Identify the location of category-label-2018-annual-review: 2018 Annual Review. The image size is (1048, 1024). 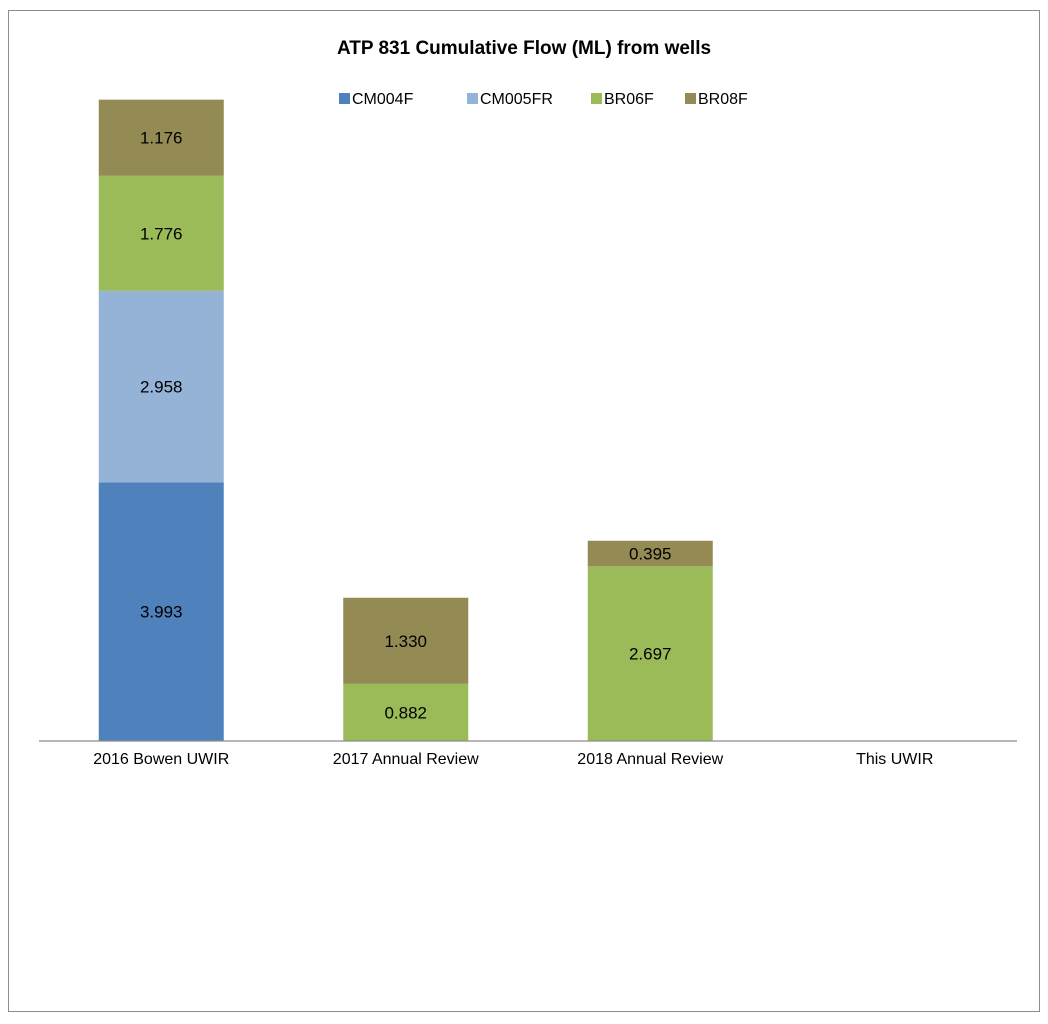
(650, 759).